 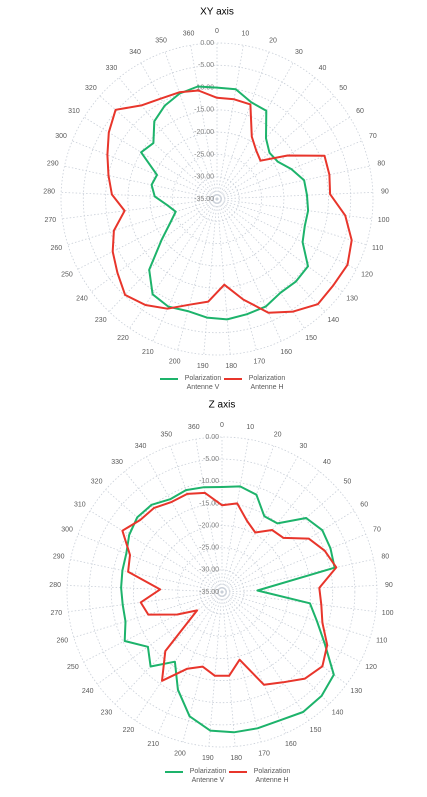 I want to click on category-label: 60, so click(x=364, y=504).